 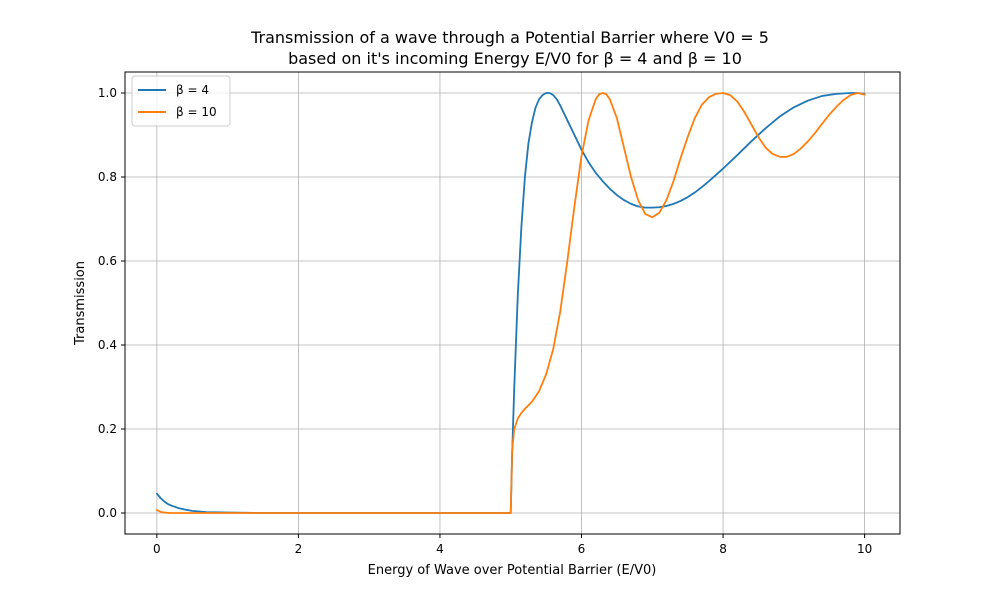 What do you see at coordinates (111, 303) in the screenshot?
I see `y-ticks: 0.0 0.2 0.4 0.6 0.8 1.0` at bounding box center [111, 303].